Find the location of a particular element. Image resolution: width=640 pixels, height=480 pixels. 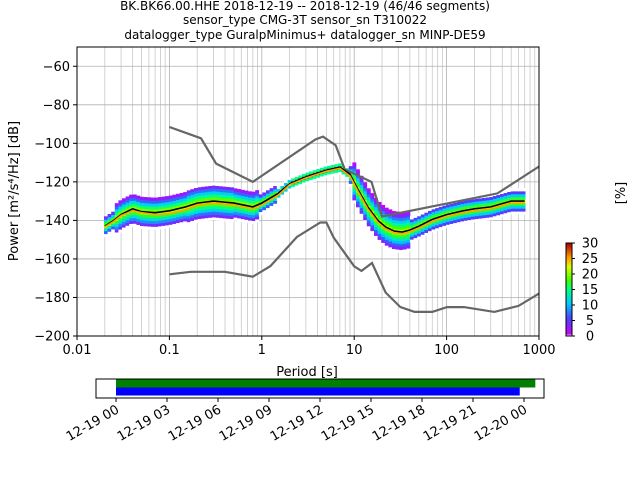

colorbar-label: [%] is located at coordinates (621, 193).